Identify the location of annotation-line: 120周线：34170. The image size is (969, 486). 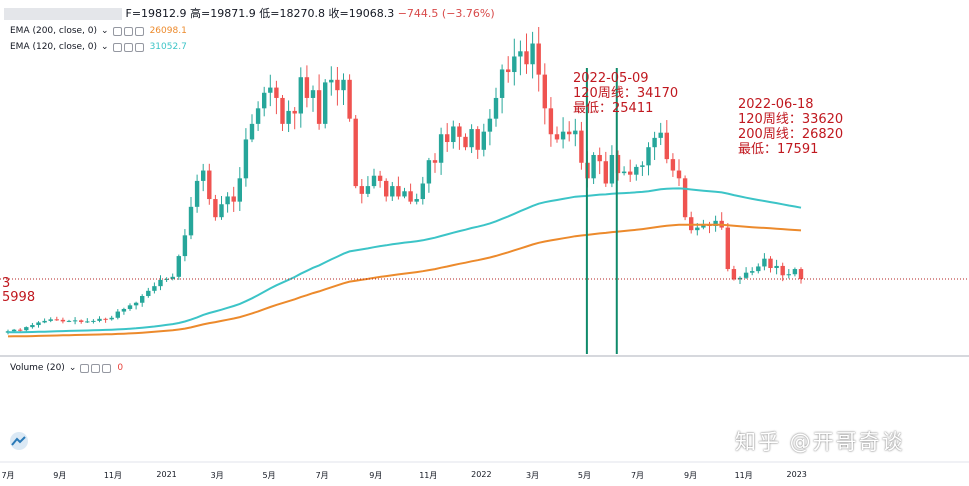
(626, 93).